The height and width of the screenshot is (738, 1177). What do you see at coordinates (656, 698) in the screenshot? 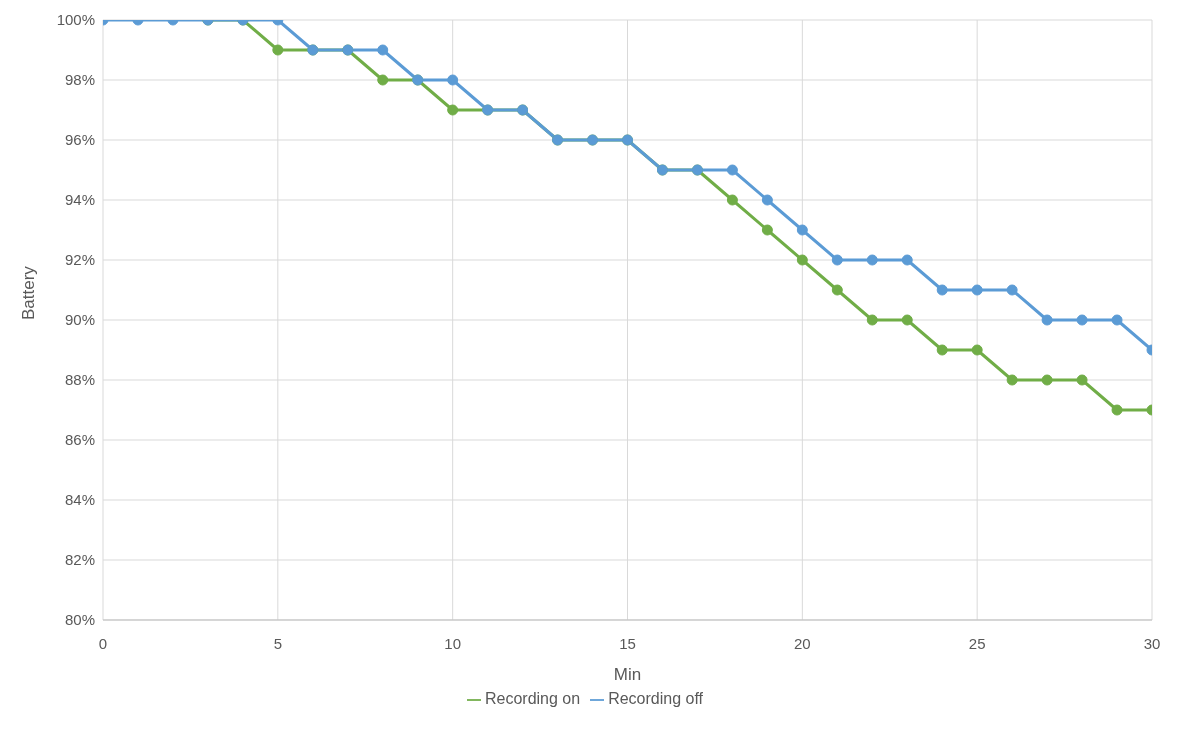
I see `legend-label: Recording off` at bounding box center [656, 698].